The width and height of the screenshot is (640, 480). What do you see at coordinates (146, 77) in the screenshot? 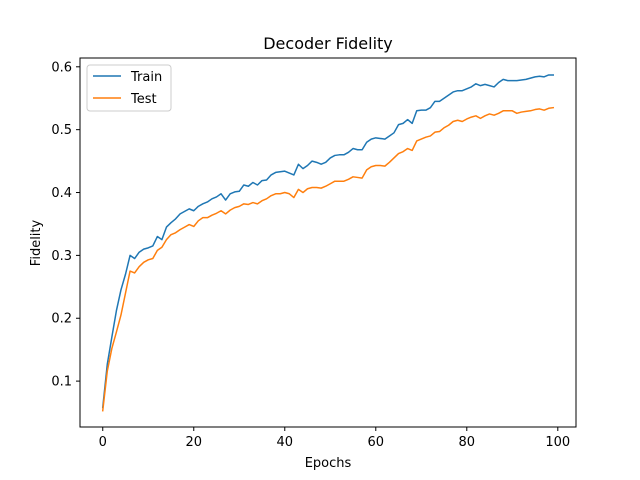
I see `legend-label-train: Train` at bounding box center [146, 77].